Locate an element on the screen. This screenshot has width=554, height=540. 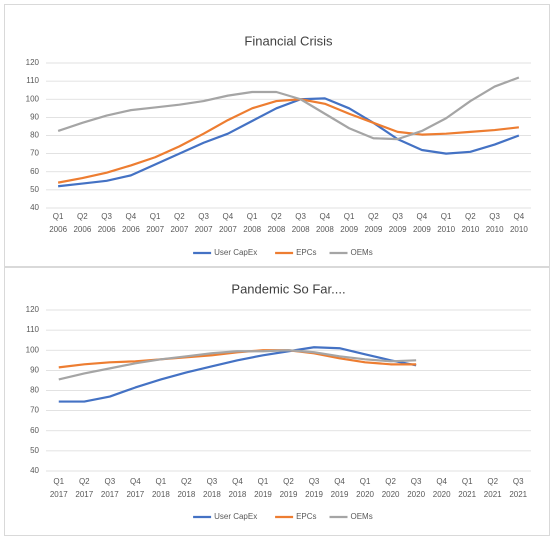
x-tick-label: Q2 2010 is located at coordinates (470, 223).